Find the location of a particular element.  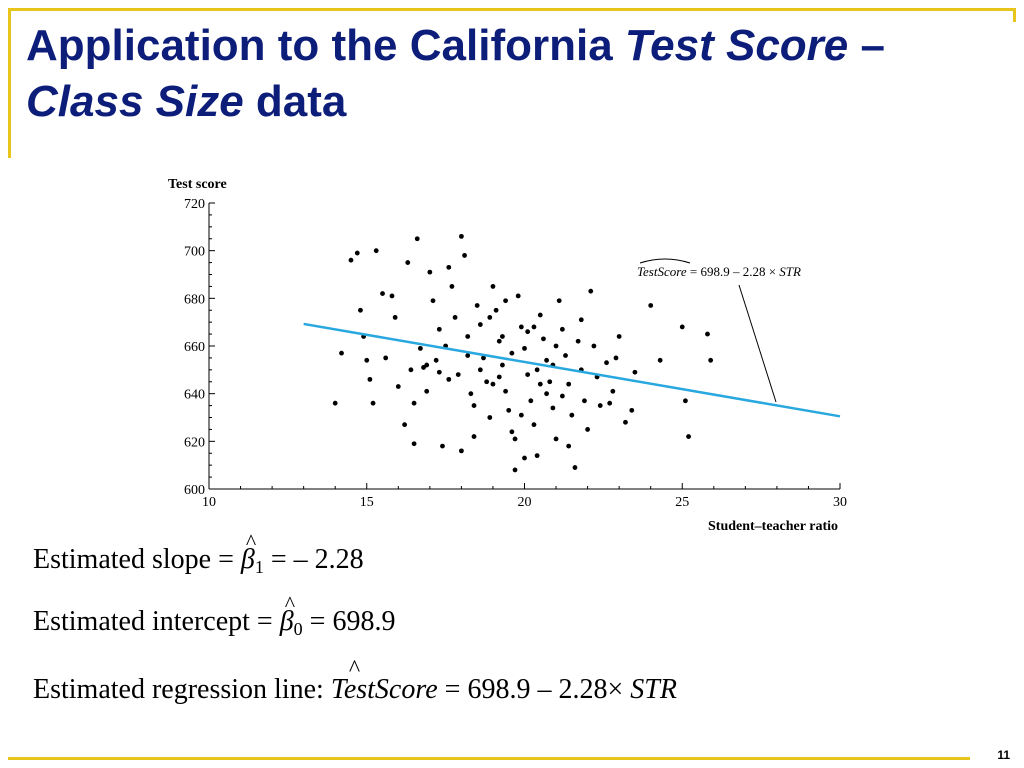

annotation-leader-line is located at coordinates (757, 343).